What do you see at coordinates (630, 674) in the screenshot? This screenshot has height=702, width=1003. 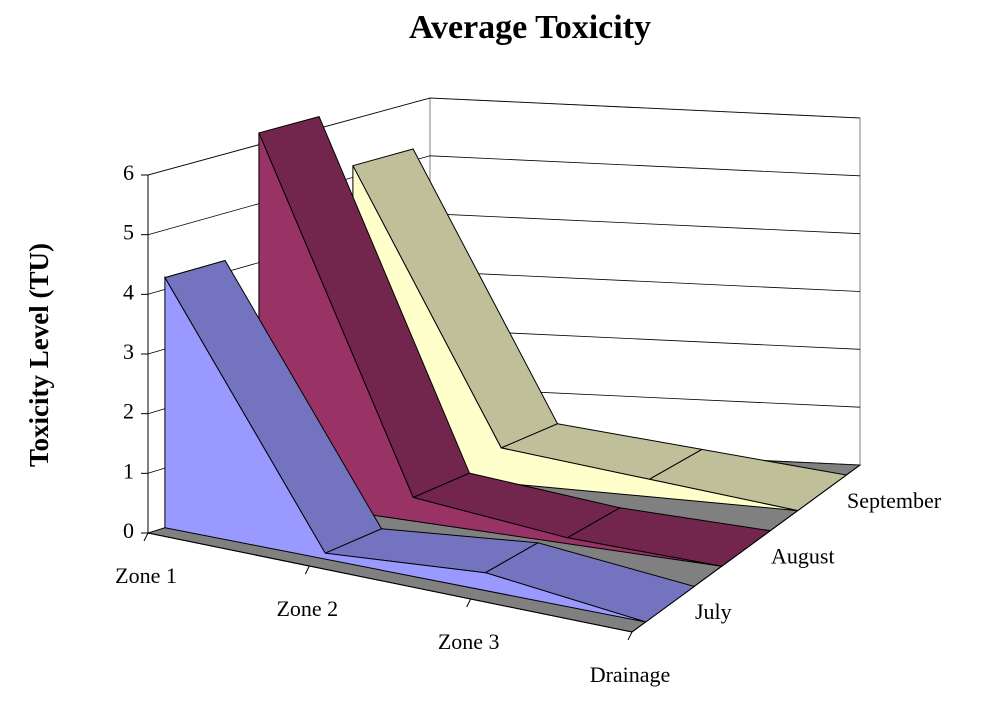 I see `x-tick-label: Drainage` at bounding box center [630, 674].